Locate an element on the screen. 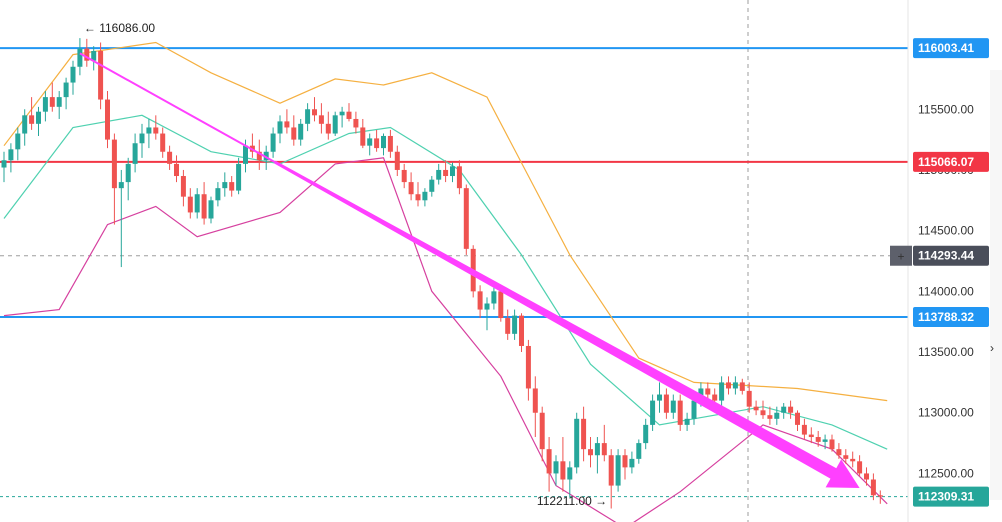 The height and width of the screenshot is (522, 1002). level-price-tag: 115066.07 is located at coordinates (951, 161).